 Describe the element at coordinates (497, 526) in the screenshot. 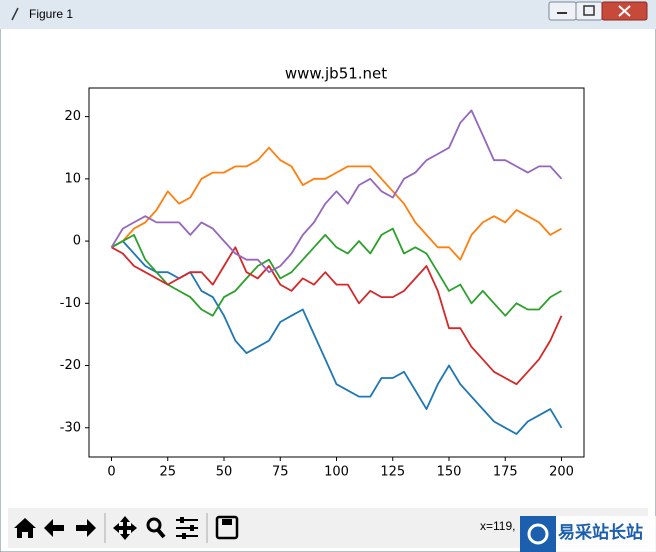

I see `status-text: x=119,` at that location.